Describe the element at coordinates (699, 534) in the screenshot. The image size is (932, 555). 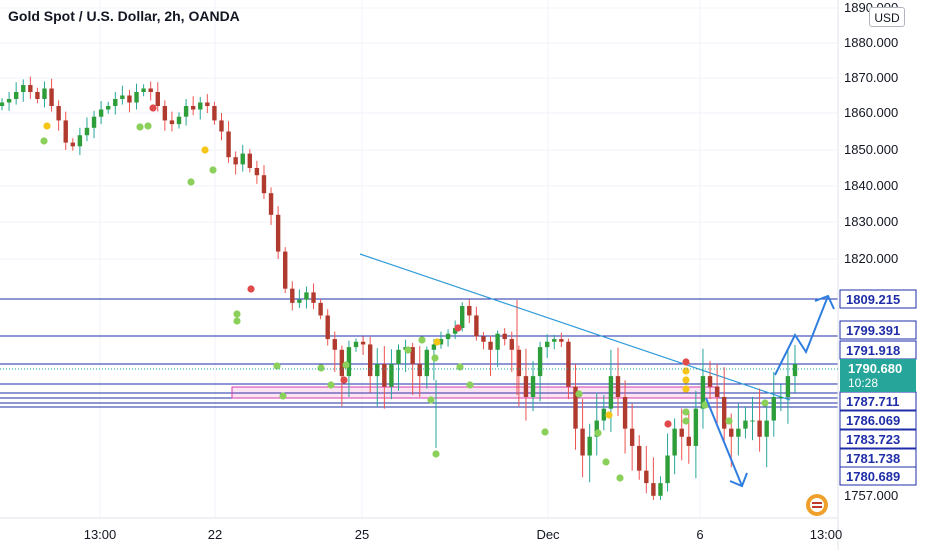
I see `time-tick-label: 6` at that location.